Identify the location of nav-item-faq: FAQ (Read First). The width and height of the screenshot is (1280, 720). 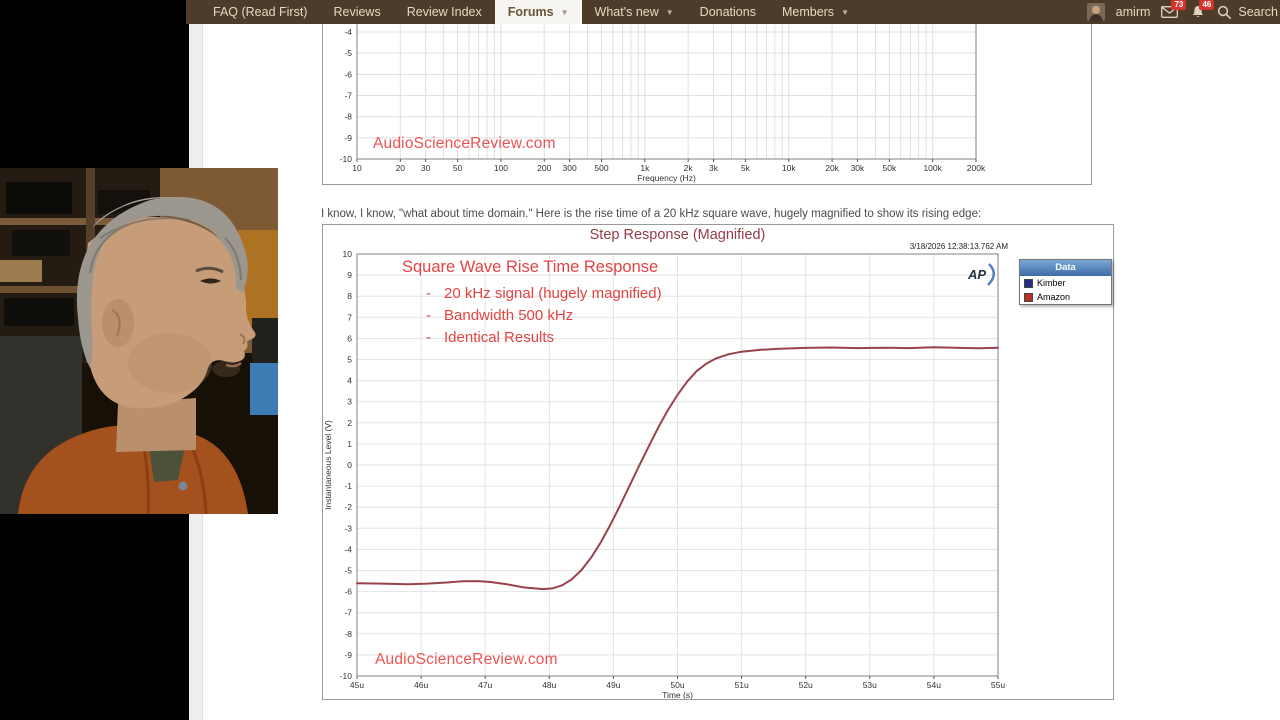
(260, 12).